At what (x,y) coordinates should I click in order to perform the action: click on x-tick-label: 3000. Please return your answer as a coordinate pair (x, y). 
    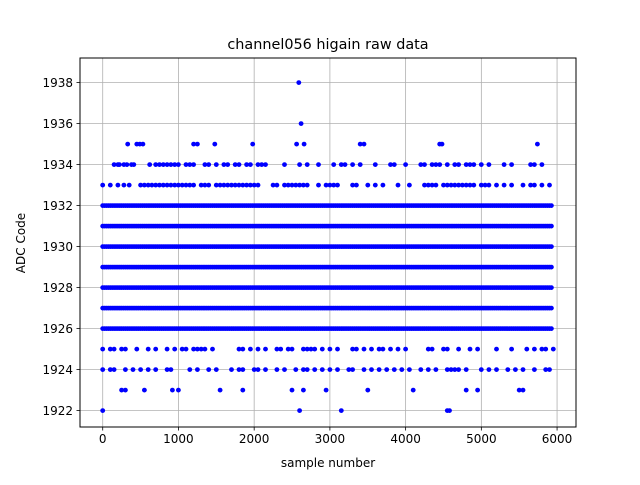
    Looking at the image, I should click on (330, 439).